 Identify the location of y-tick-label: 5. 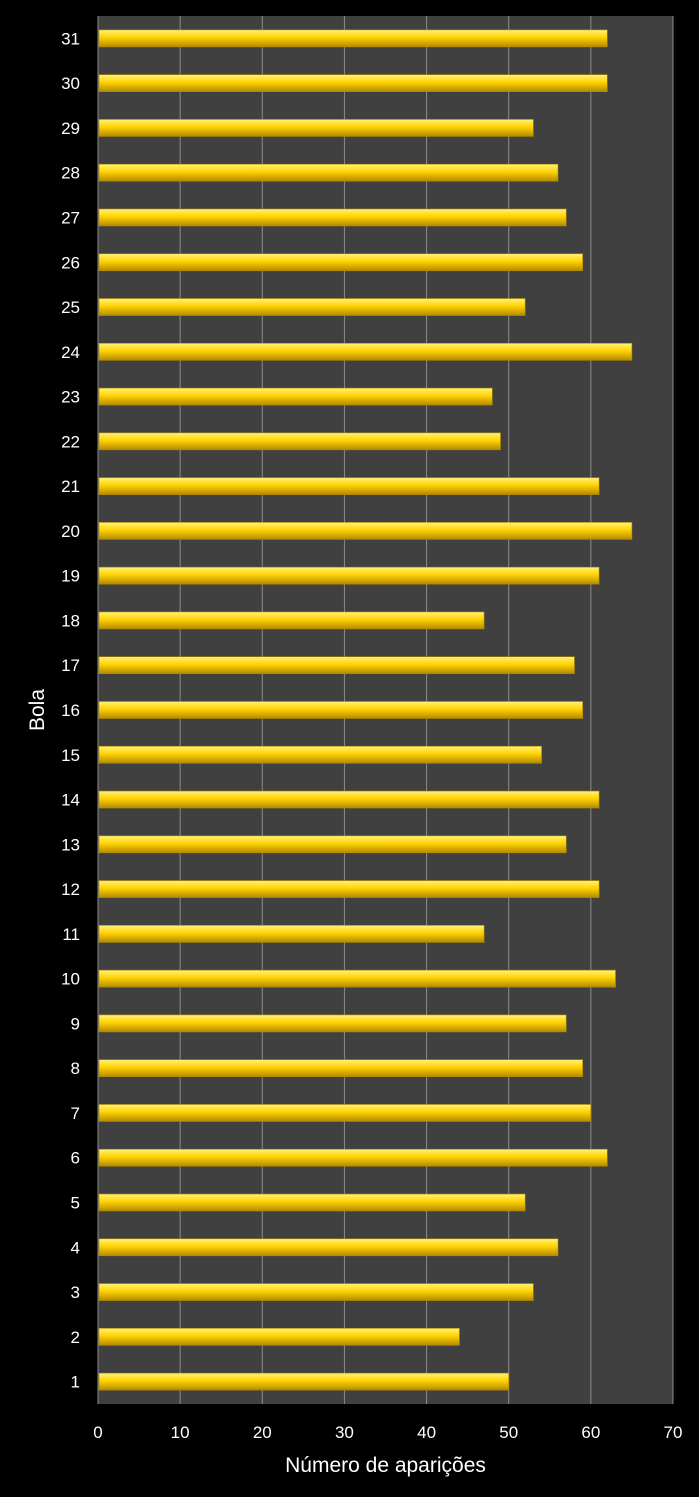
(75, 1203).